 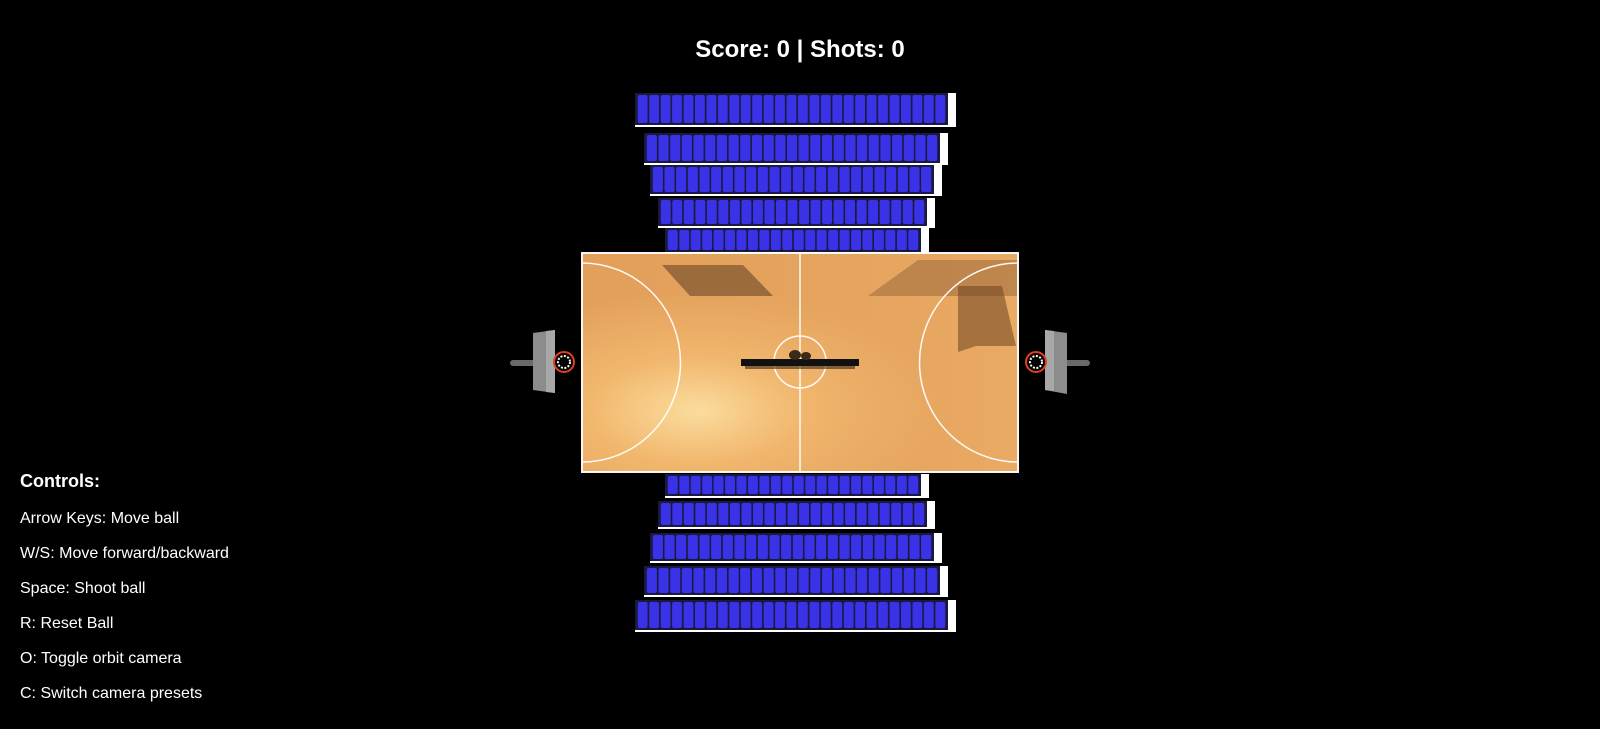 I want to click on score-display: Score: 0 | Shots: 0, so click(x=800, y=49).